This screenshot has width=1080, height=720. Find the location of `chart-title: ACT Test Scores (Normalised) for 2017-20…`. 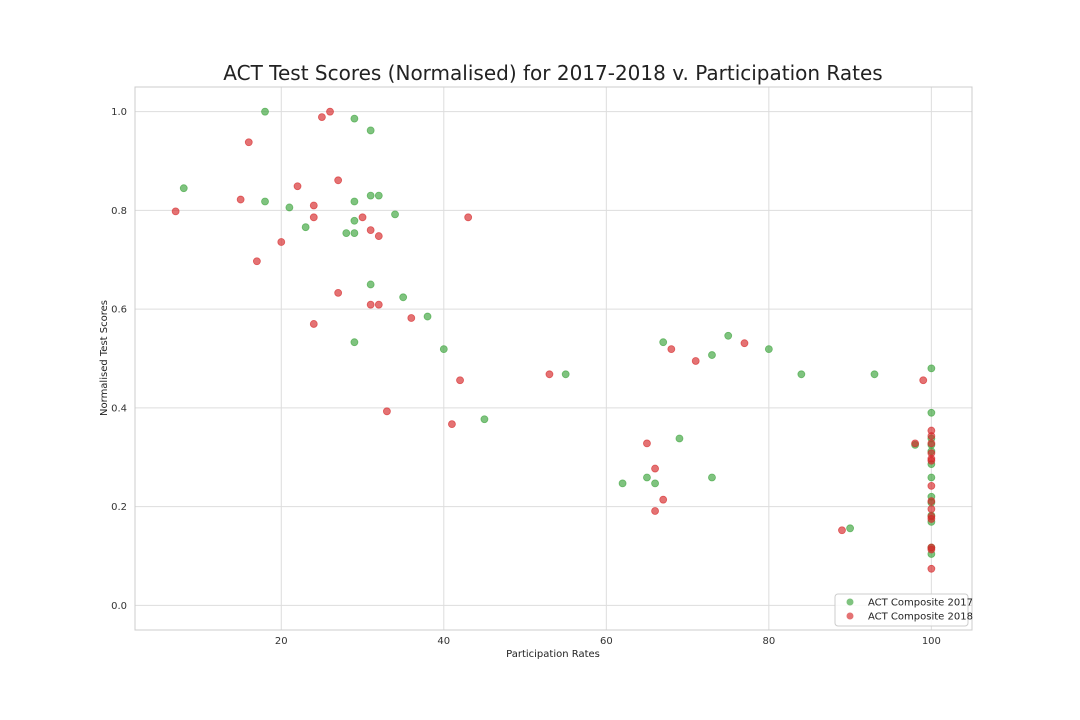

chart-title: ACT Test Scores (Normalised) for 2017-20… is located at coordinates (552, 73).